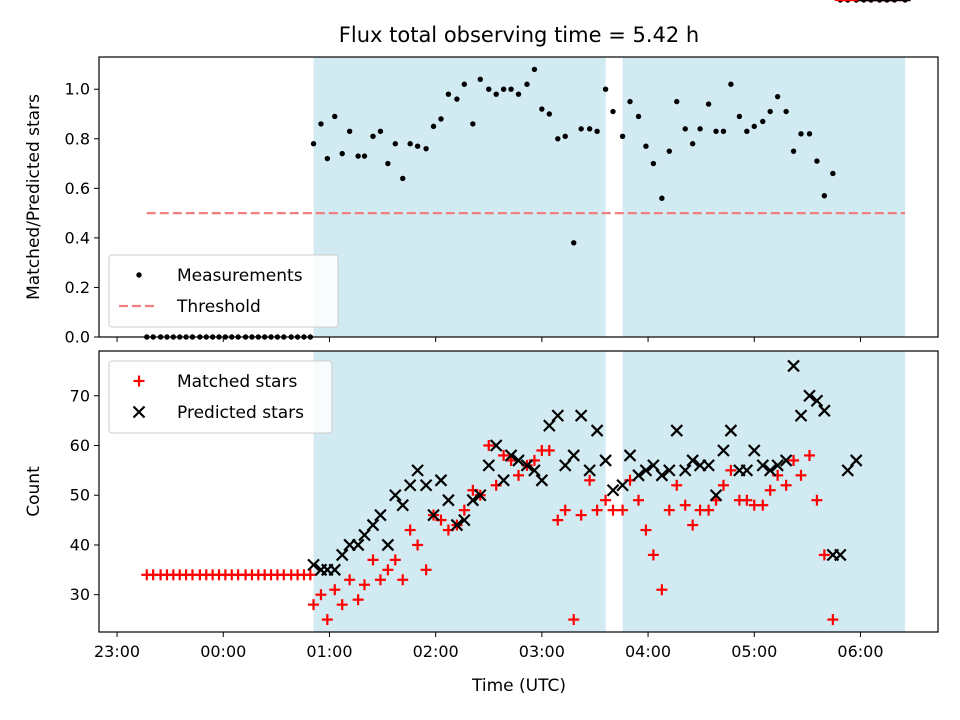  Describe the element at coordinates (139, 381) in the screenshot. I see `legend-swatch` at that location.